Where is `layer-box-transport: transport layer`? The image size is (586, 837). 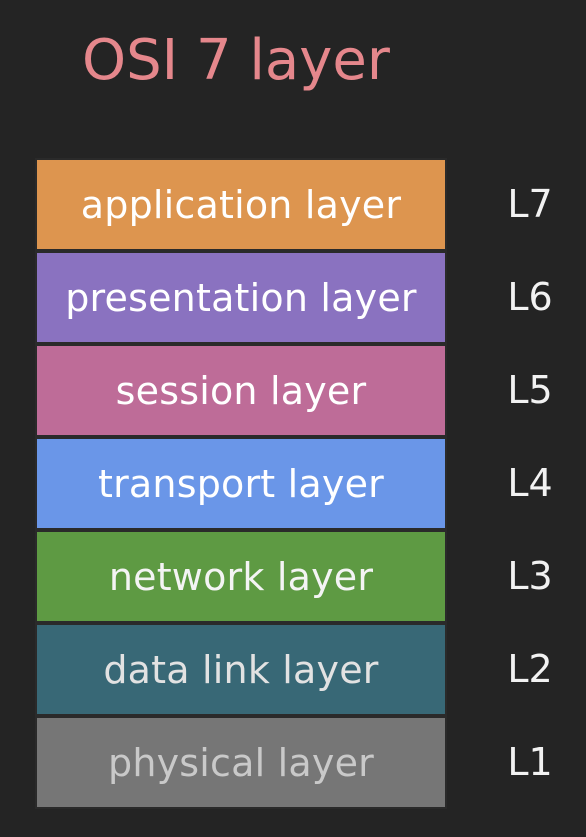
layer-box-transport: transport layer is located at coordinates (241, 483).